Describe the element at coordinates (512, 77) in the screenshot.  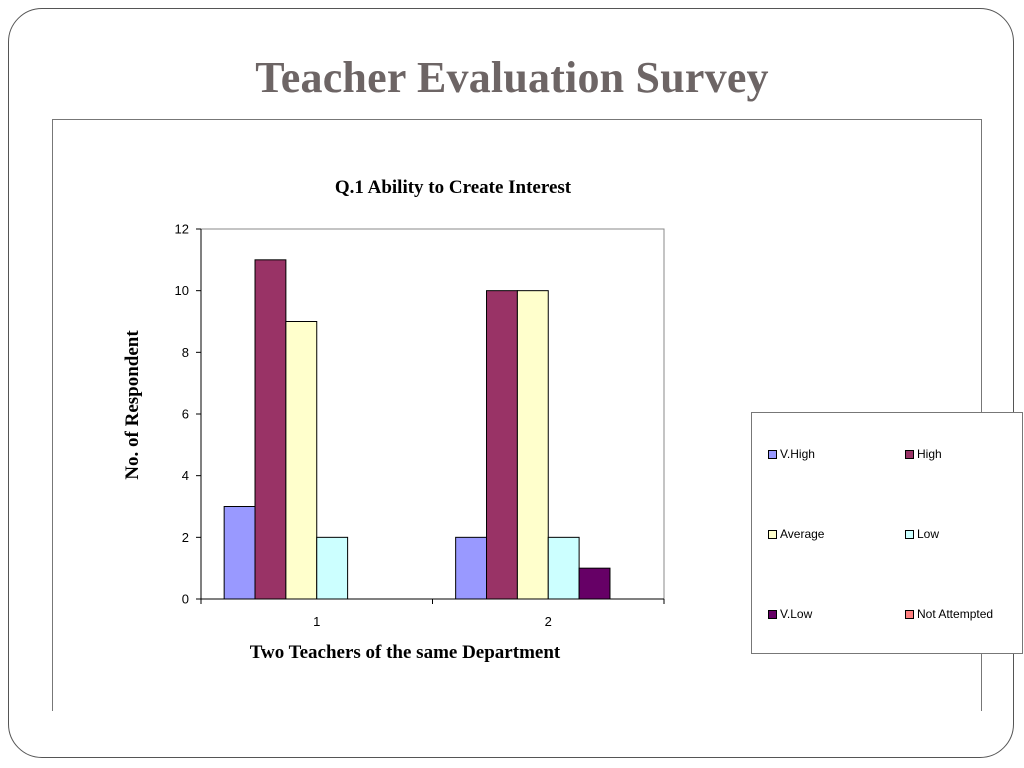
I see `slide-title: Teacher Evaluation Survey` at that location.